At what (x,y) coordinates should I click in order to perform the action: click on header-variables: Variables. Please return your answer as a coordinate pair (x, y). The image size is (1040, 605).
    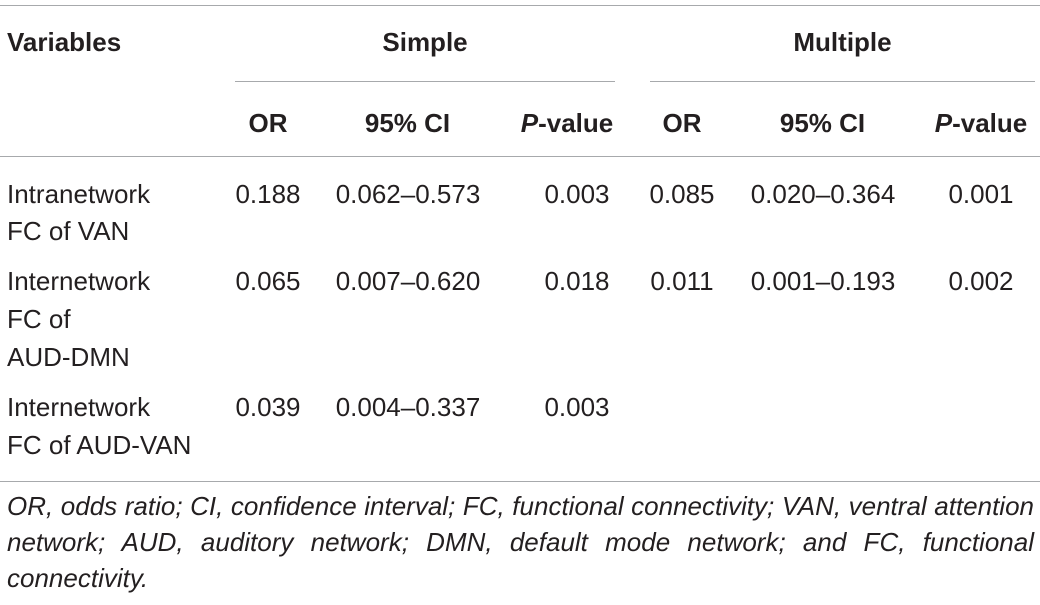
    Looking at the image, I should click on (64, 42).